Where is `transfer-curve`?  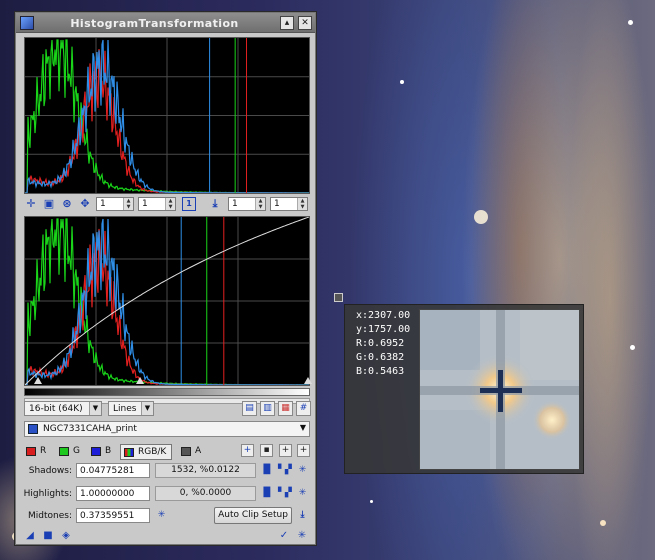 transfer-curve is located at coordinates (167, 301).